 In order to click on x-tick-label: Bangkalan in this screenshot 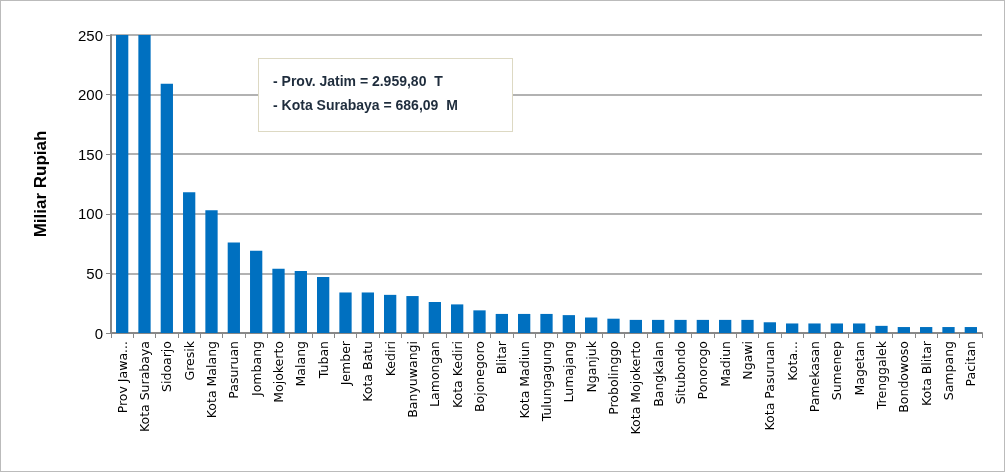, I will do `click(658, 374)`.